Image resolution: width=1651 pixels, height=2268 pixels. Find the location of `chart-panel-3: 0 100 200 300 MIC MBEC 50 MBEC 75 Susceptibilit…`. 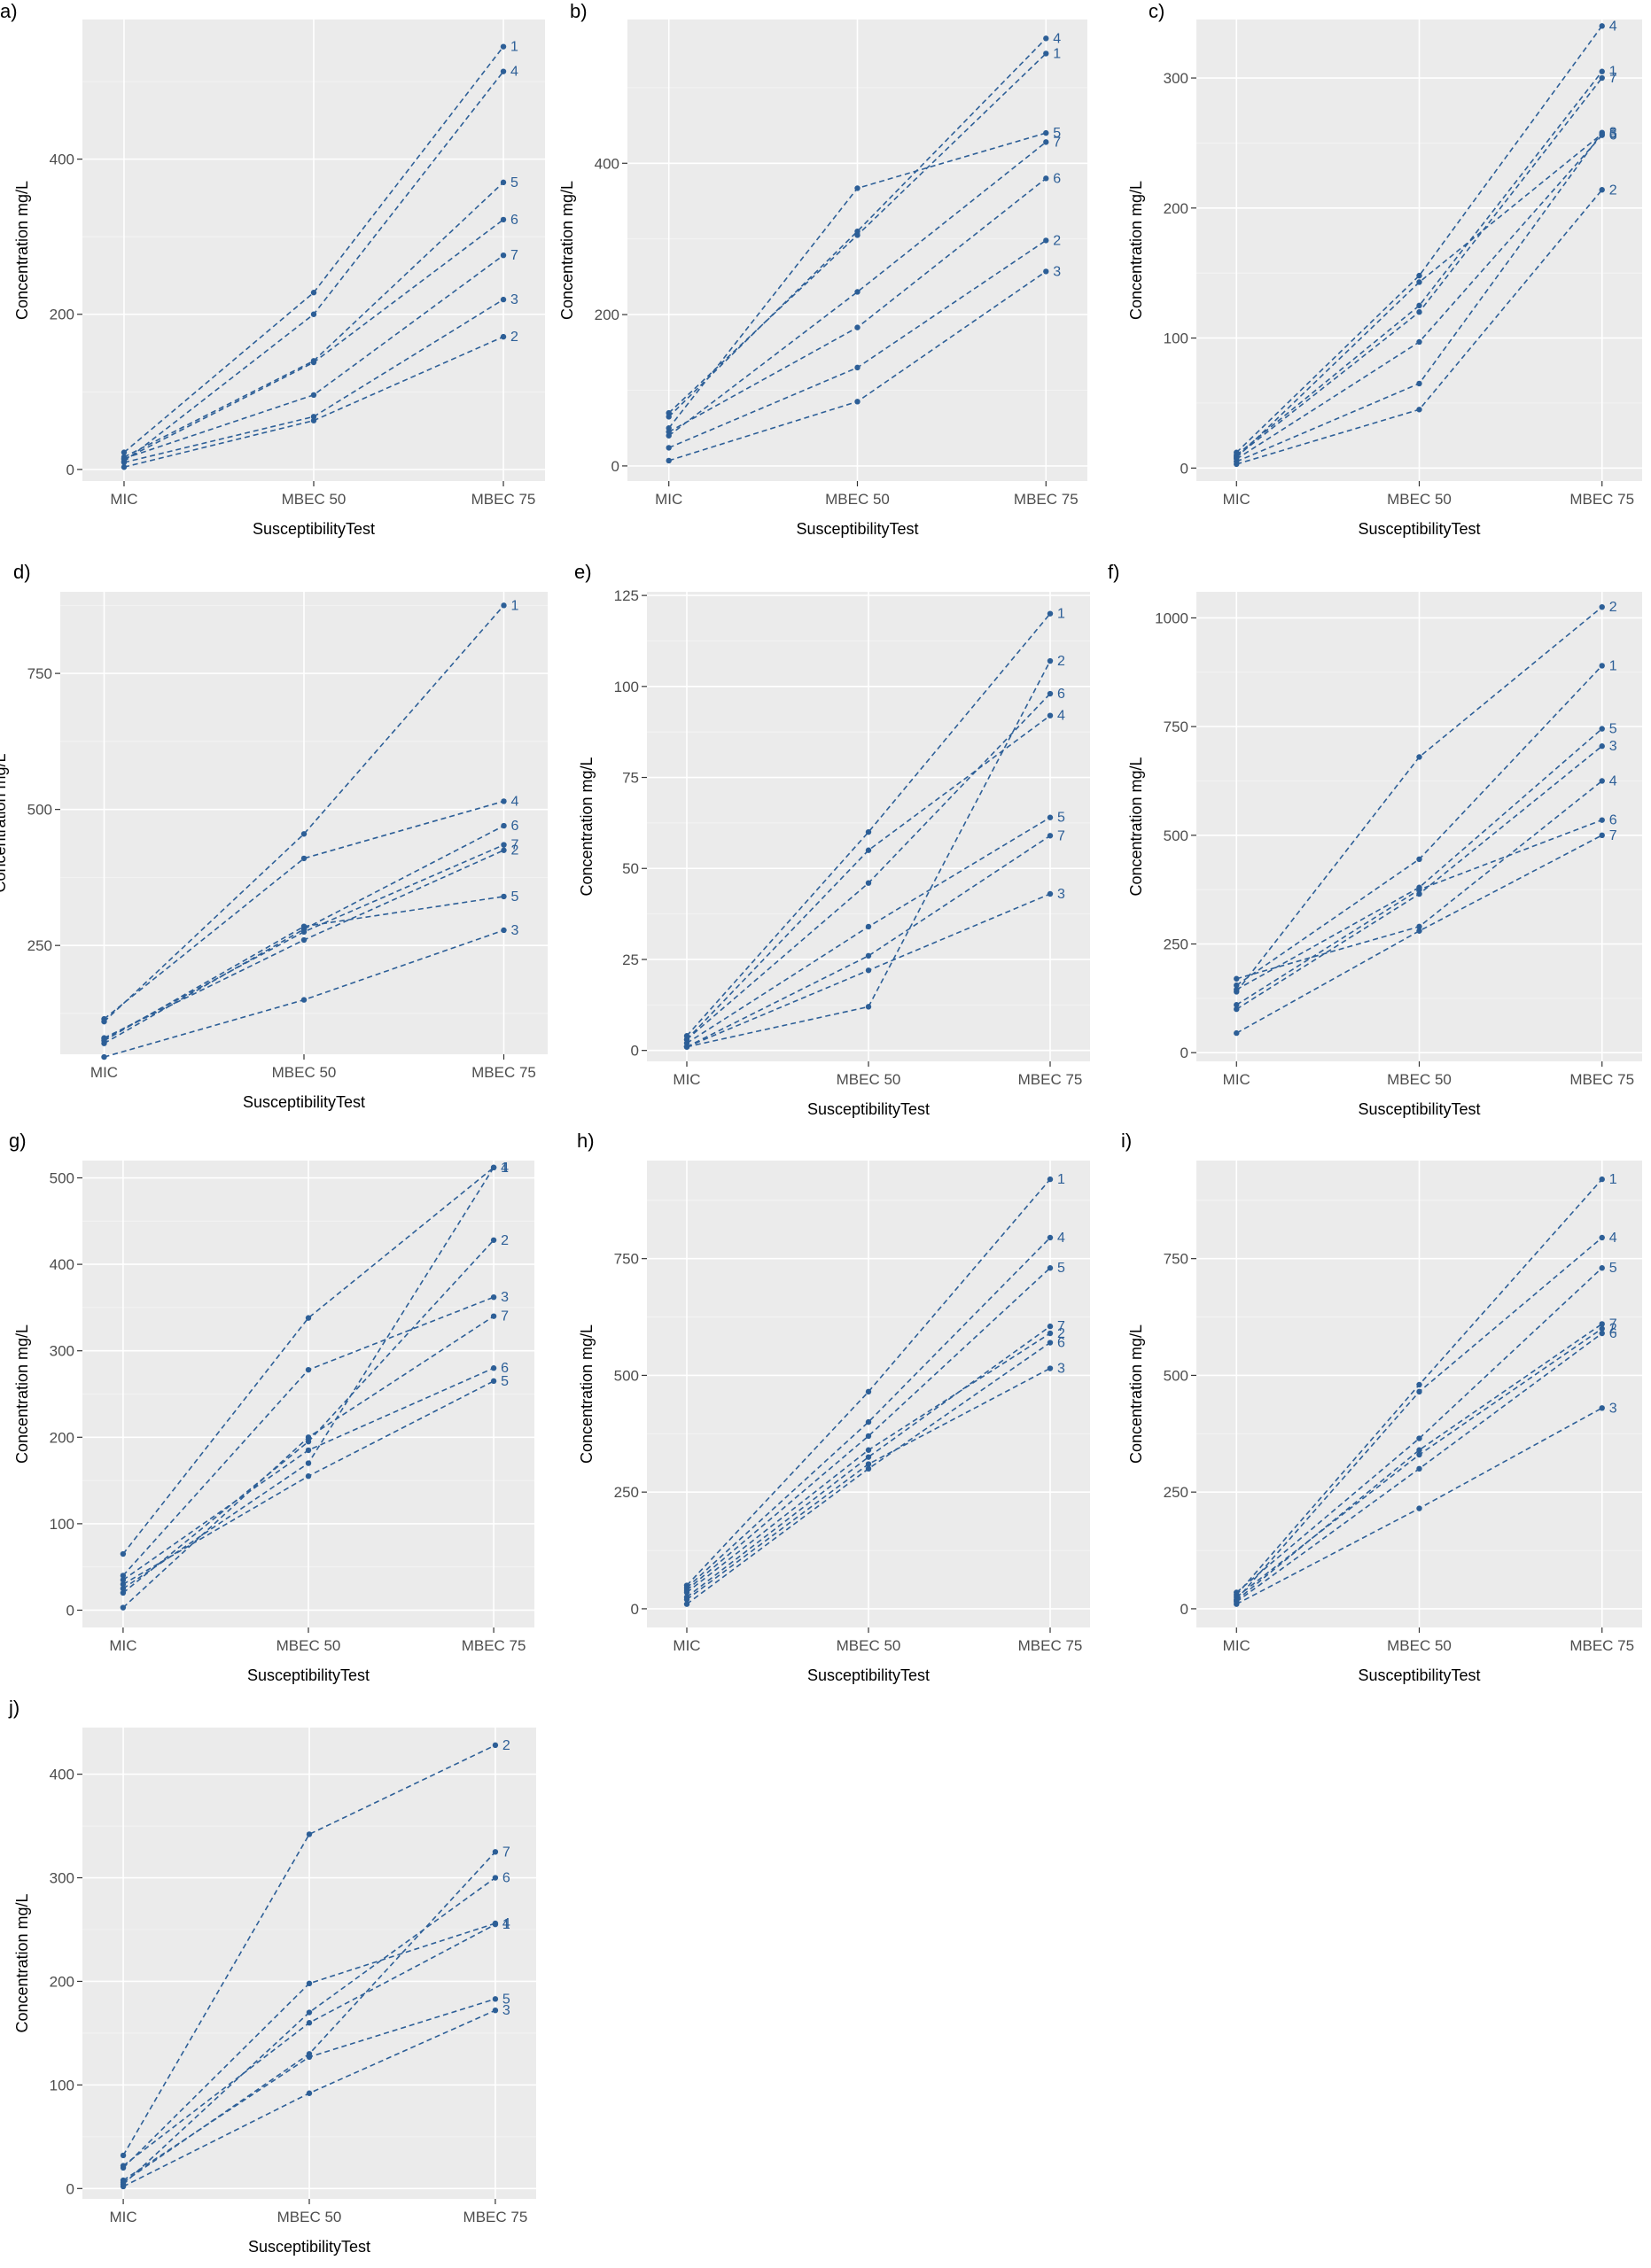

chart-panel-3: 0 100 200 300 MIC MBEC 50 MBEC 75 Susceptibilit… is located at coordinates (1385, 278).